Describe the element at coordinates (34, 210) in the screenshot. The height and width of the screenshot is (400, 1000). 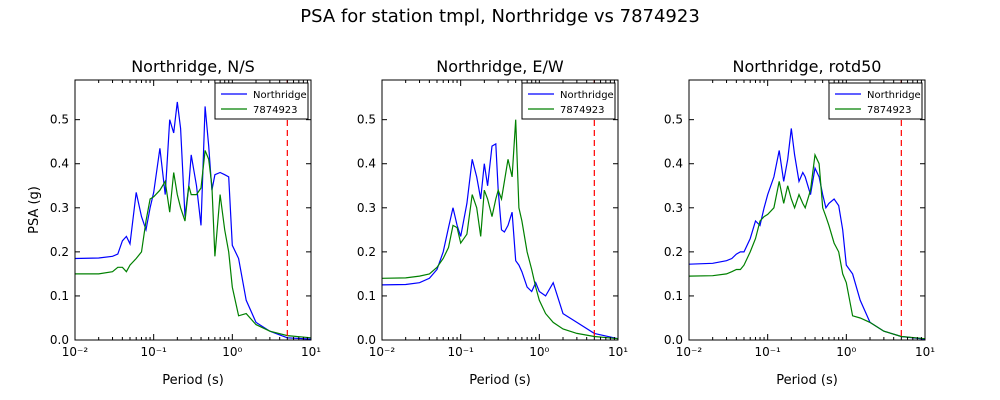
I see `y-axis-label: PSA (g)` at that location.